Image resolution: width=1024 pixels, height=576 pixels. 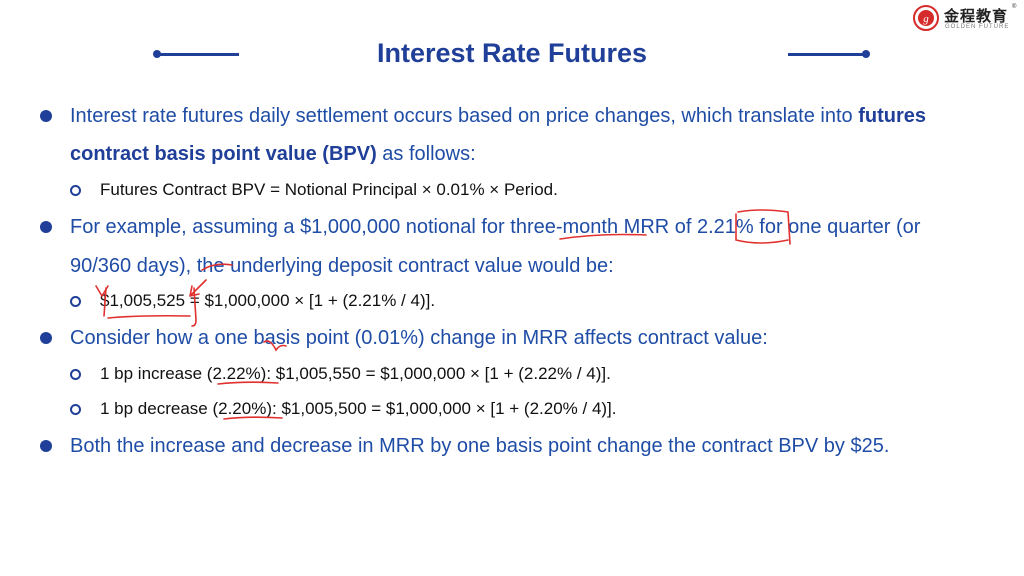 What do you see at coordinates (512, 53) in the screenshot?
I see `page-title: Interest Rate Futures` at bounding box center [512, 53].